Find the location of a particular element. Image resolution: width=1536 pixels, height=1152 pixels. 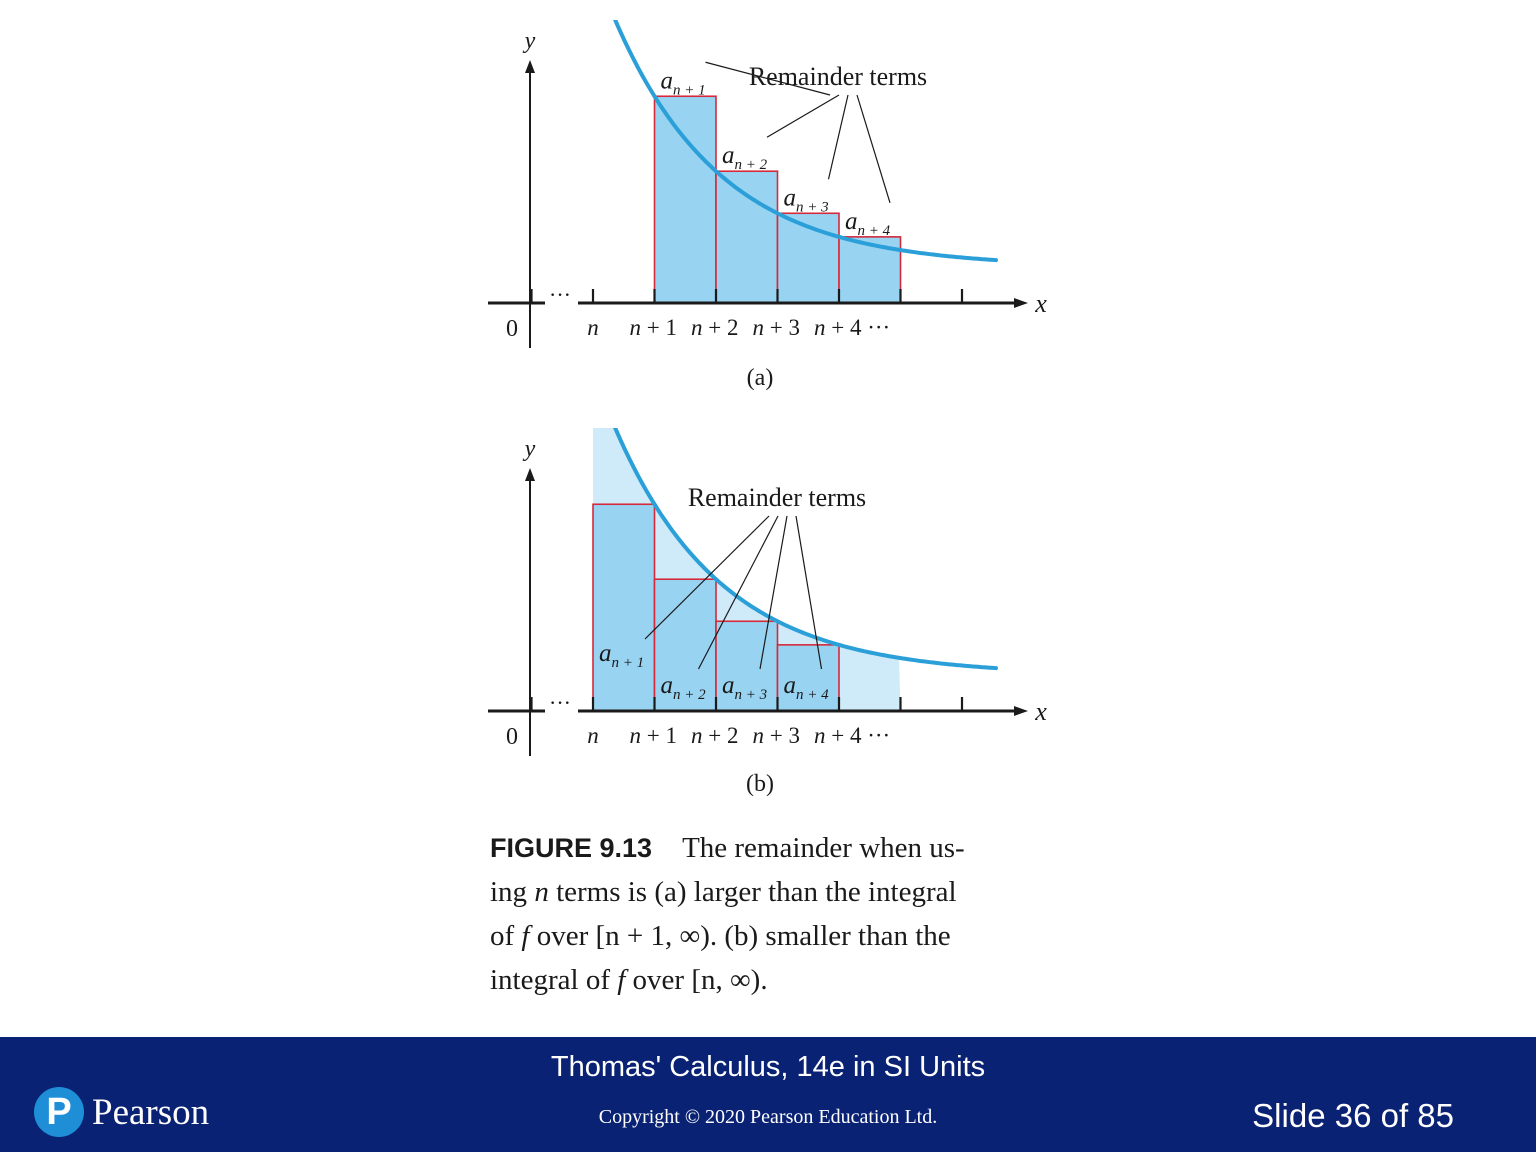

sub-label: (a) is located at coordinates (760, 377).